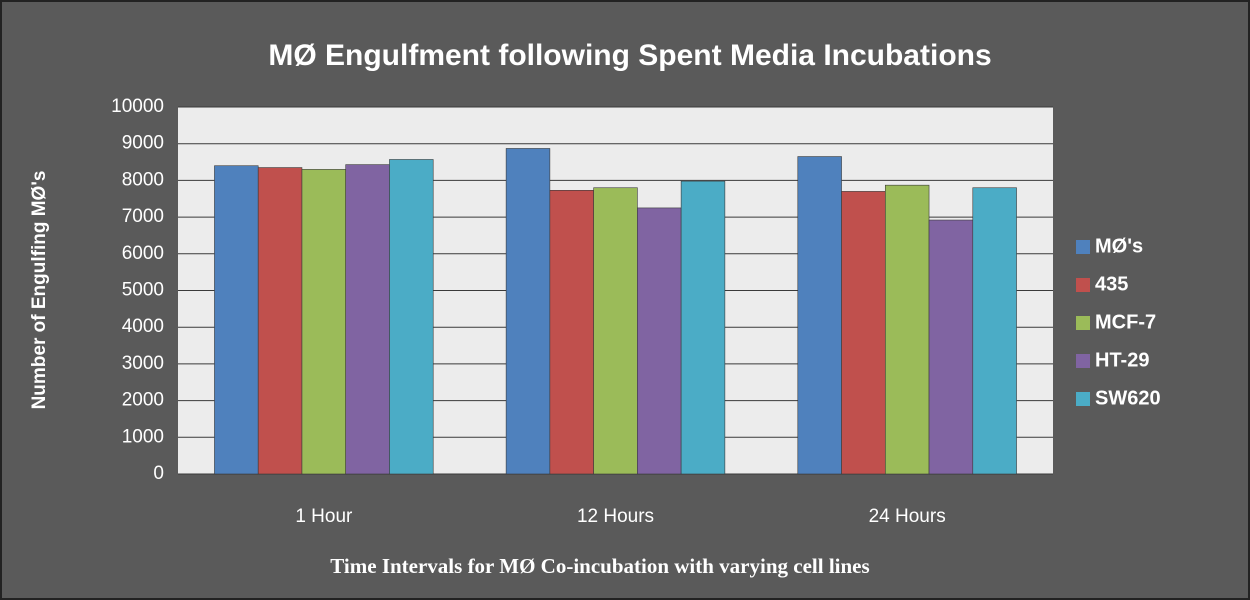  I want to click on legend-label: MCF-7, so click(1125, 322).